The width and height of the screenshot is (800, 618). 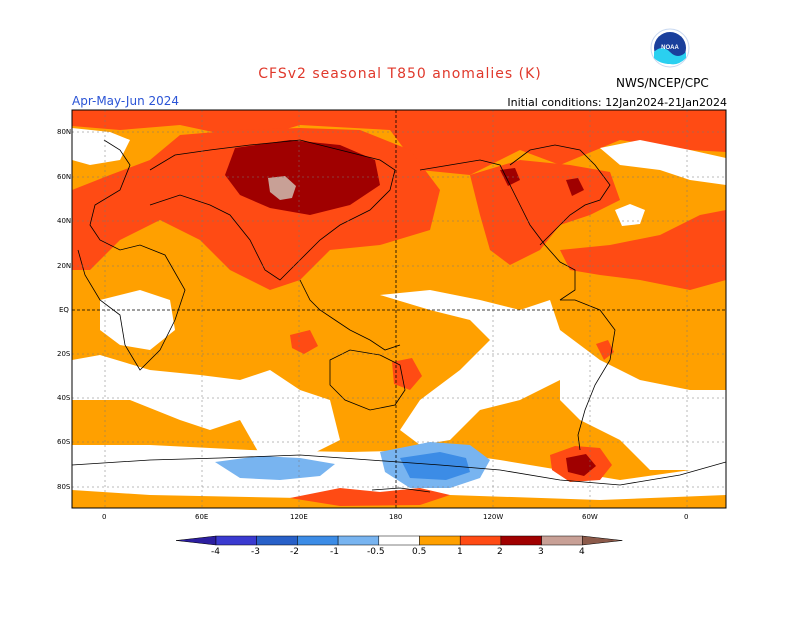 What do you see at coordinates (304, 342) in the screenshot?
I see `warm-anomaly-maritime` at bounding box center [304, 342].